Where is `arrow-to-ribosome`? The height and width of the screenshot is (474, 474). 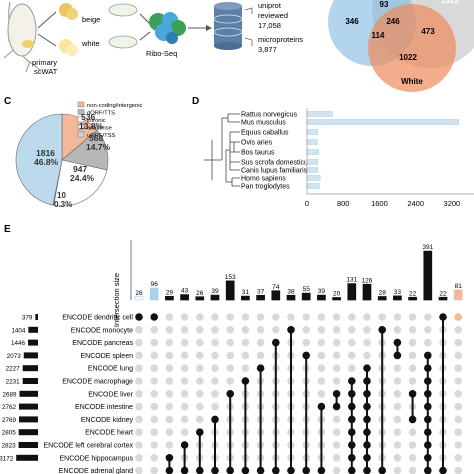
arrow-to-ribosome is located at coordinates (145, 19).